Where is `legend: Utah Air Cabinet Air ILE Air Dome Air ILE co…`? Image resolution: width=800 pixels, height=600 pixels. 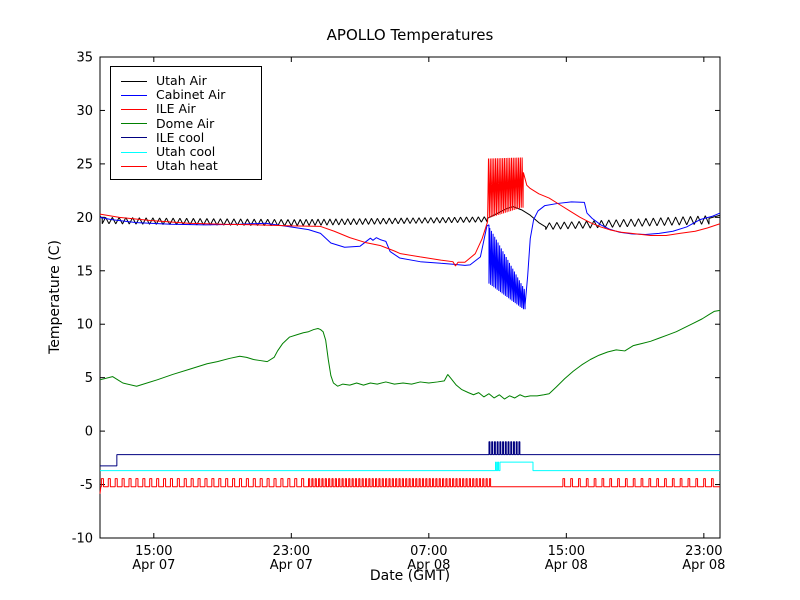 legend: Utah Air Cabinet Air ILE Air Dome Air ILE co… is located at coordinates (186, 123).